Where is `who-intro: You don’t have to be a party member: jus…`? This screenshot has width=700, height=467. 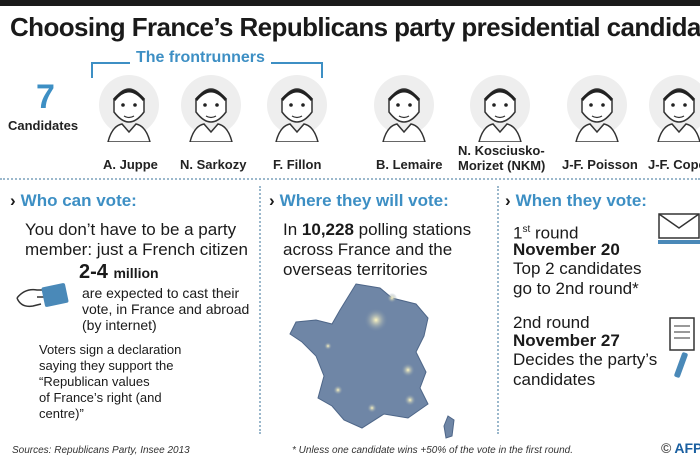 who-intro: You don’t have to be a party member: jus… is located at coordinates (136, 239).